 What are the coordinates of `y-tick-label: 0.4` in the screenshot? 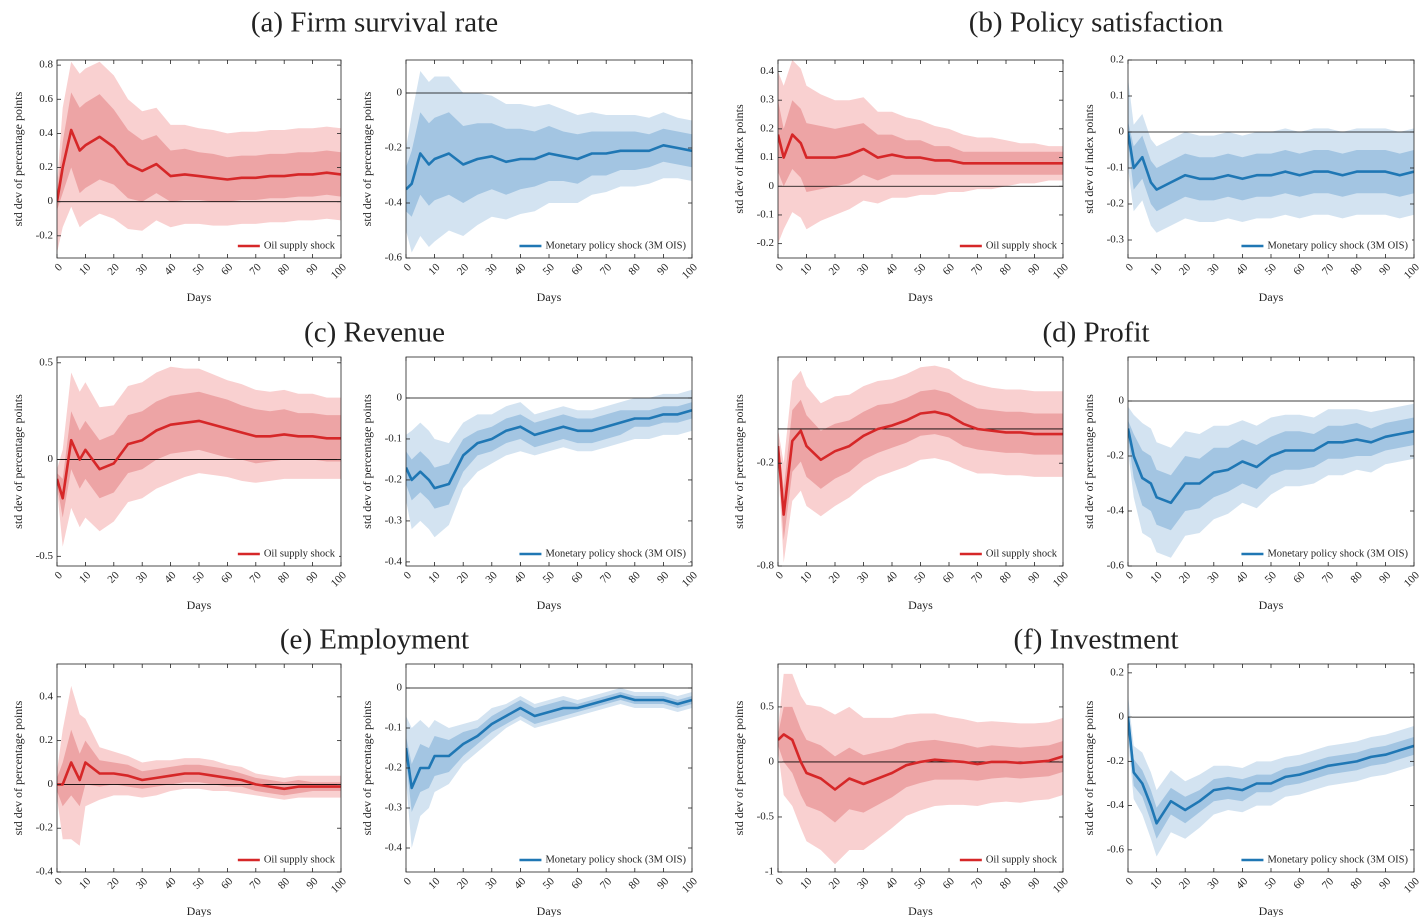 It's located at (46, 696).